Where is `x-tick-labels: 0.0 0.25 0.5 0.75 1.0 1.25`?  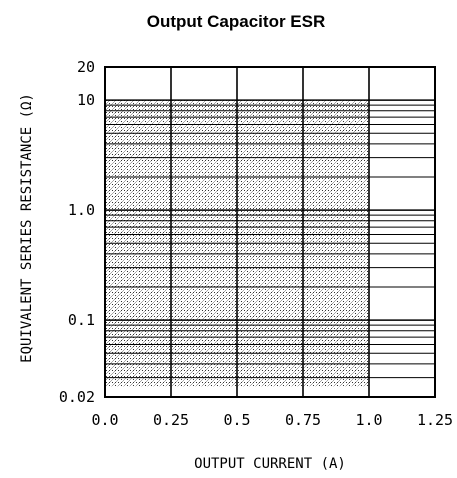 x-tick-labels: 0.0 0.25 0.5 0.75 1.0 1.25 is located at coordinates (272, 420).